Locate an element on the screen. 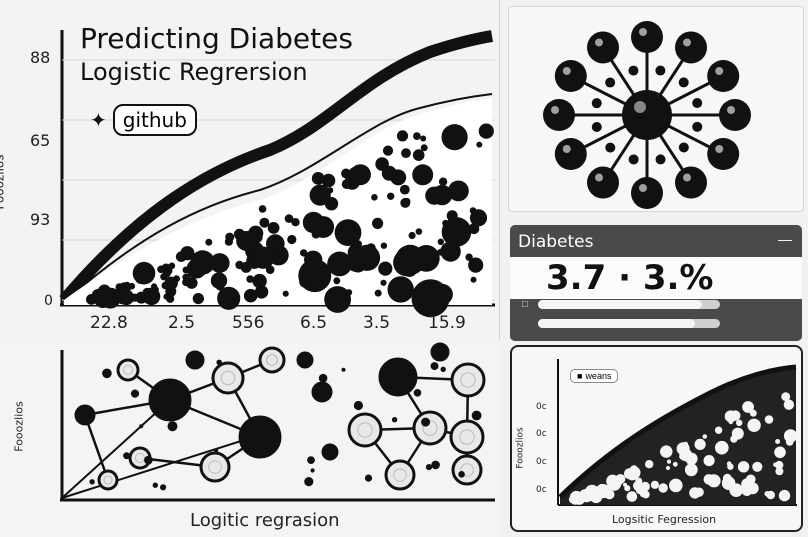 The width and height of the screenshot is (808, 537). x-tick: 22.8 is located at coordinates (109, 323).